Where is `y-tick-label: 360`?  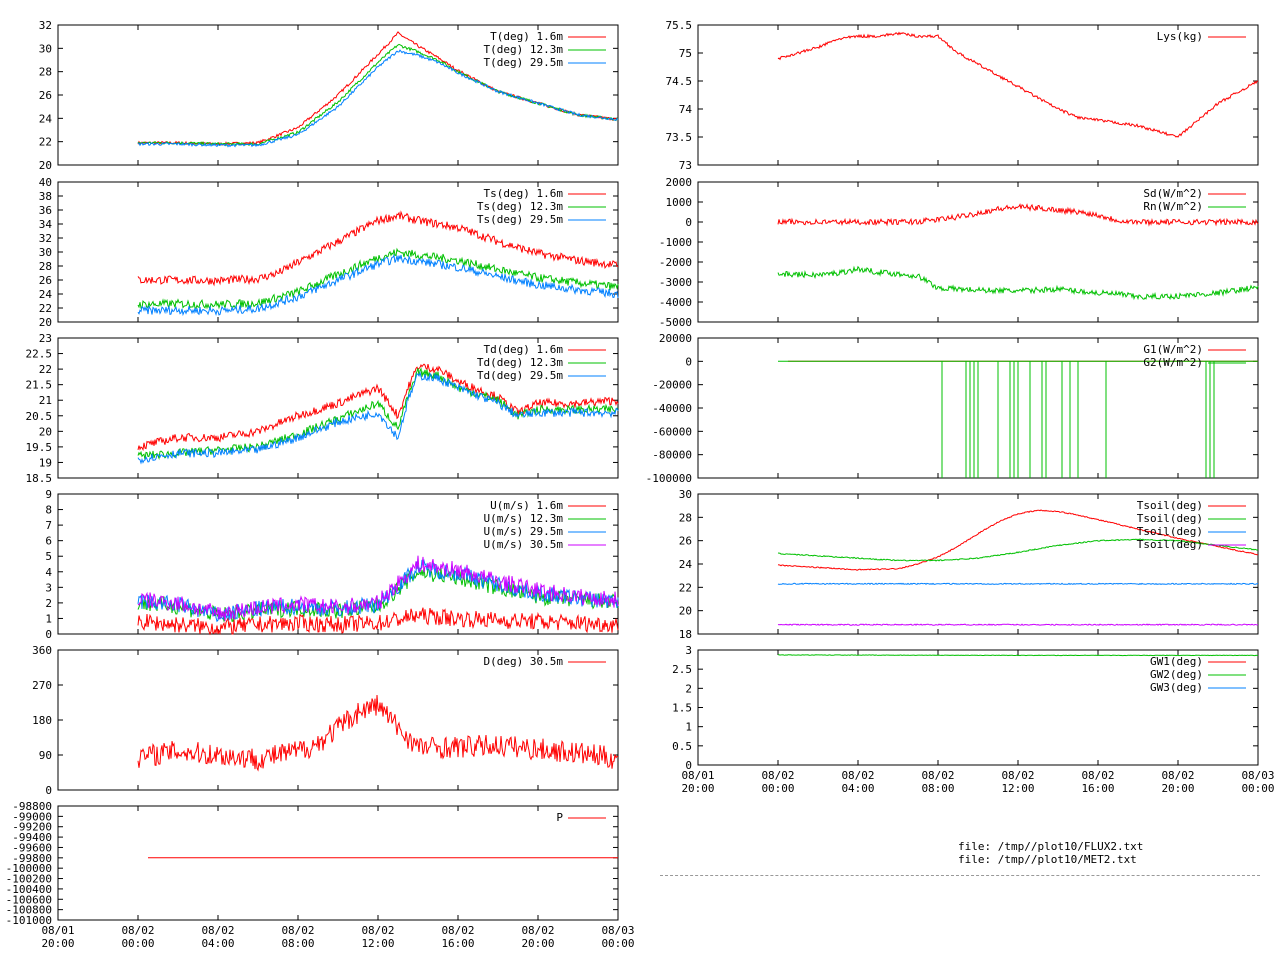 y-tick-label: 360 is located at coordinates (42, 650).